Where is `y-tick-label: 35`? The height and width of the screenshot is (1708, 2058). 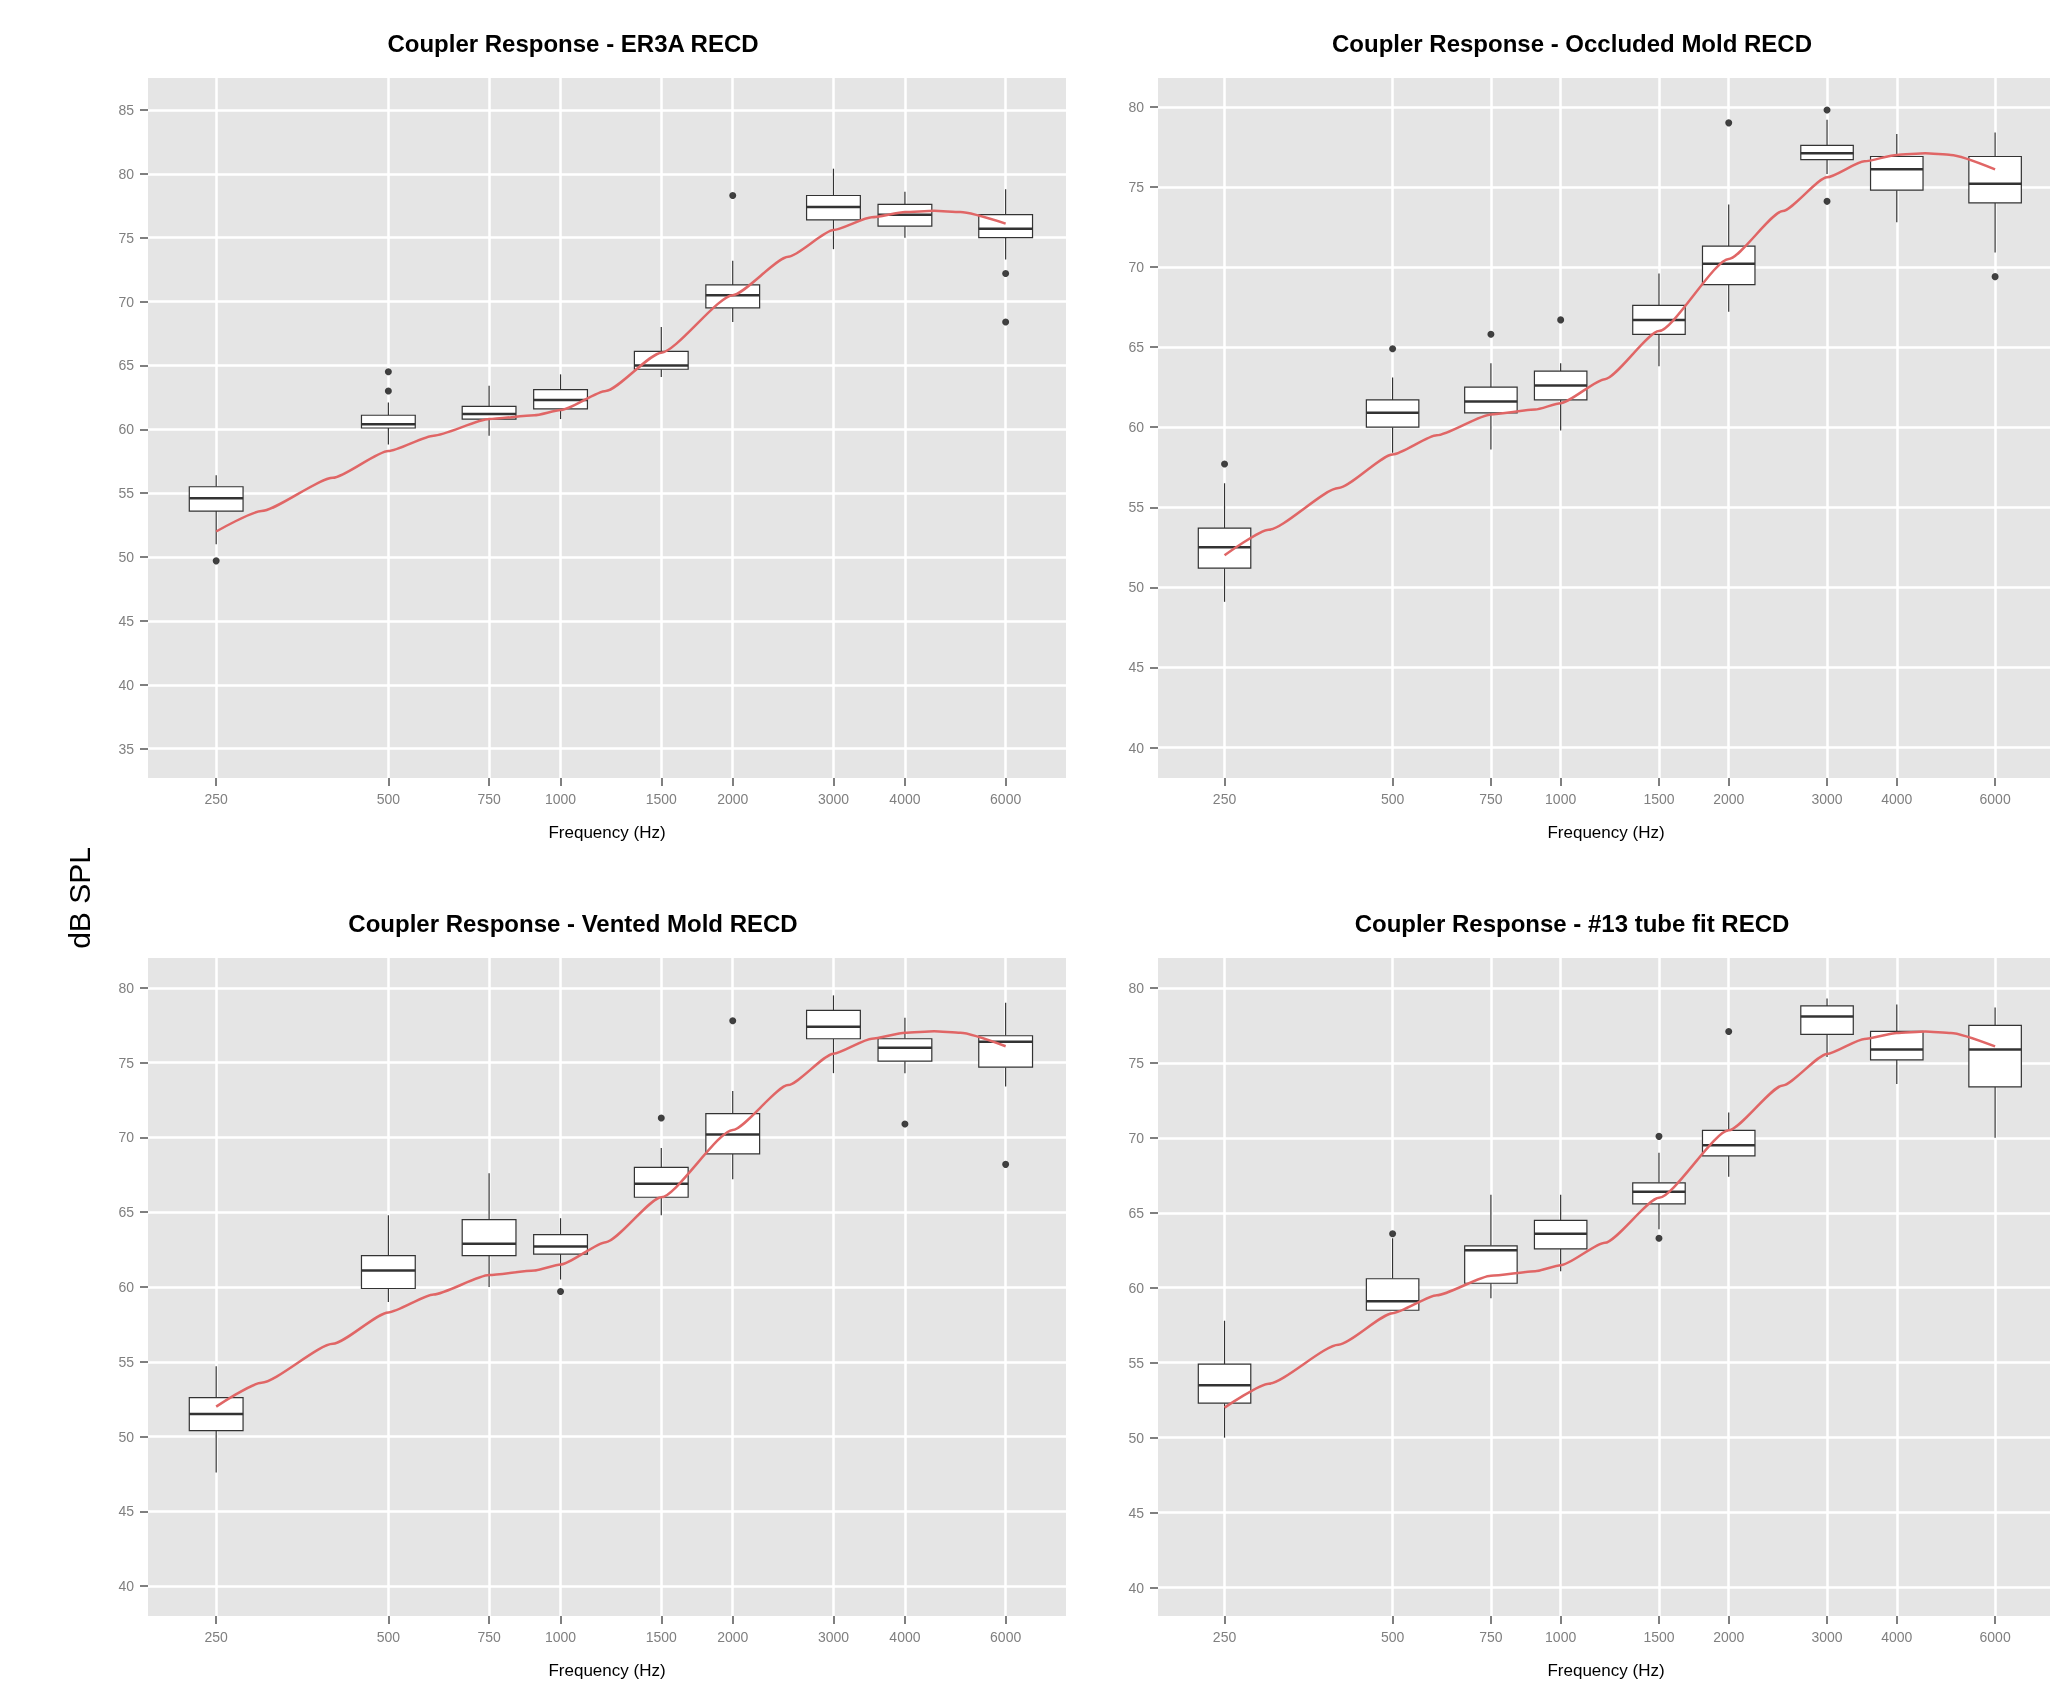
y-tick-label: 35 is located at coordinates (126, 748).